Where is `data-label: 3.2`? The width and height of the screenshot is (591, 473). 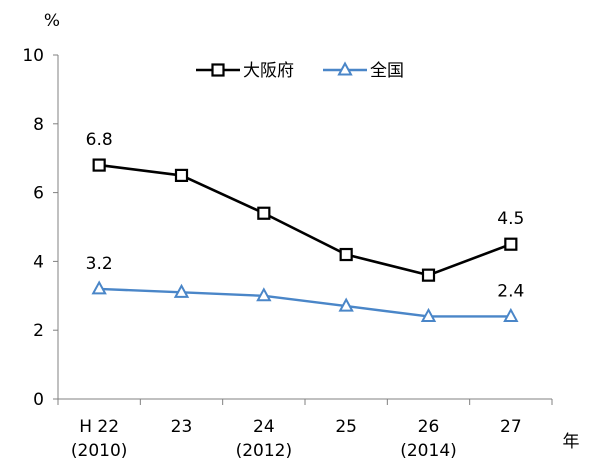
data-label: 3.2 is located at coordinates (99, 264).